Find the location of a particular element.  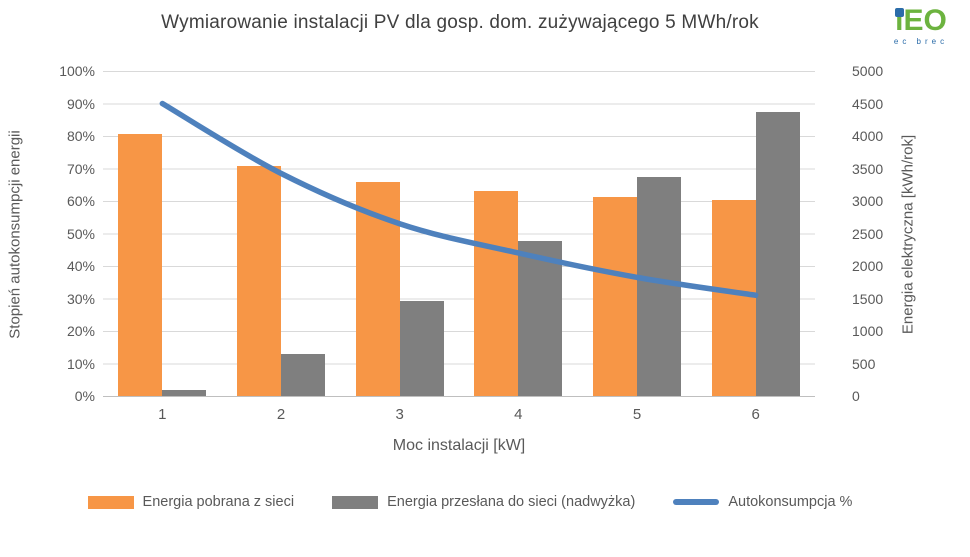

legend-item: Energia przesłana do sieci (nadwyżka) is located at coordinates (483, 502).